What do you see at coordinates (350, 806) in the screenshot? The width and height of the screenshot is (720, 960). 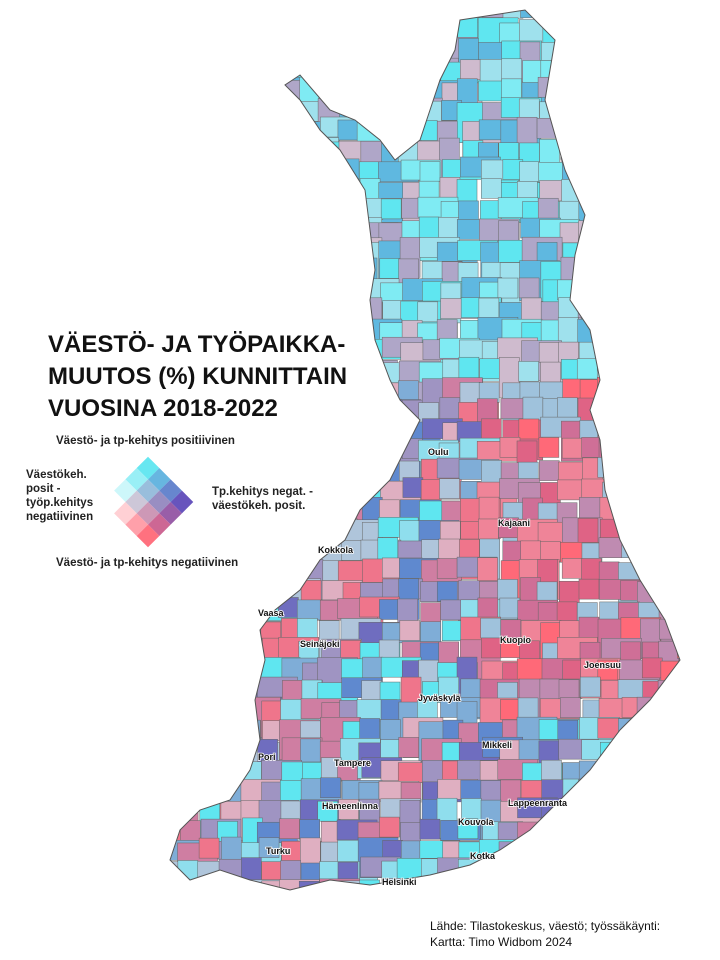 I see `city-label: Hämeenlinna` at bounding box center [350, 806].